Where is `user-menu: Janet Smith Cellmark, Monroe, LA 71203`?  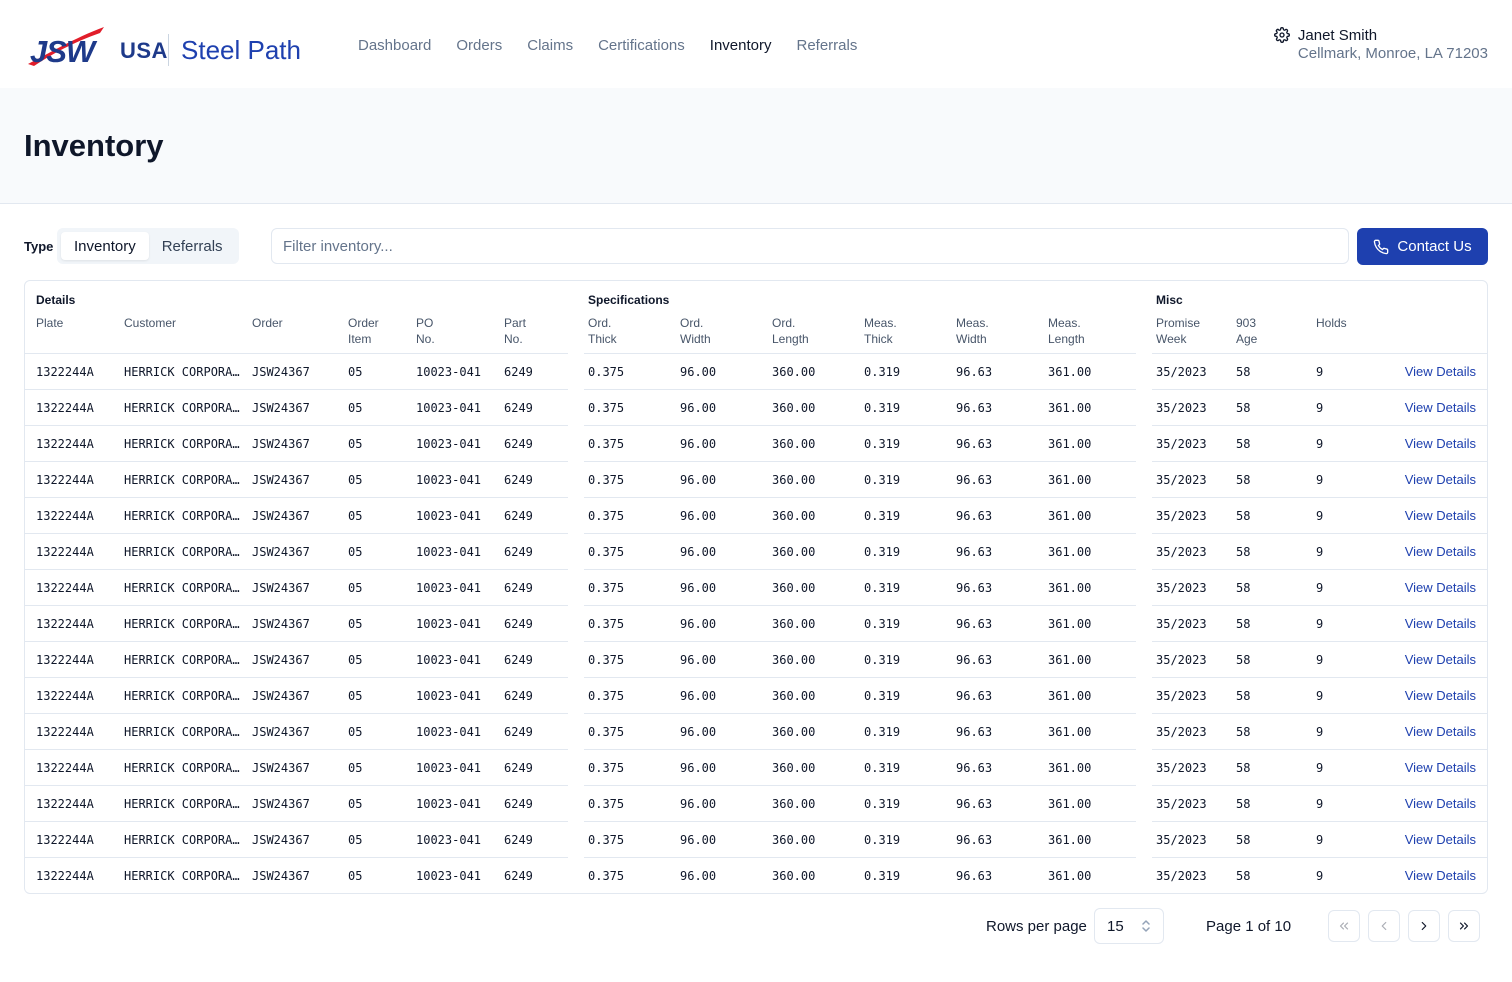
user-menu: Janet Smith Cellmark, Monroe, LA 71203 is located at coordinates (1380, 45).